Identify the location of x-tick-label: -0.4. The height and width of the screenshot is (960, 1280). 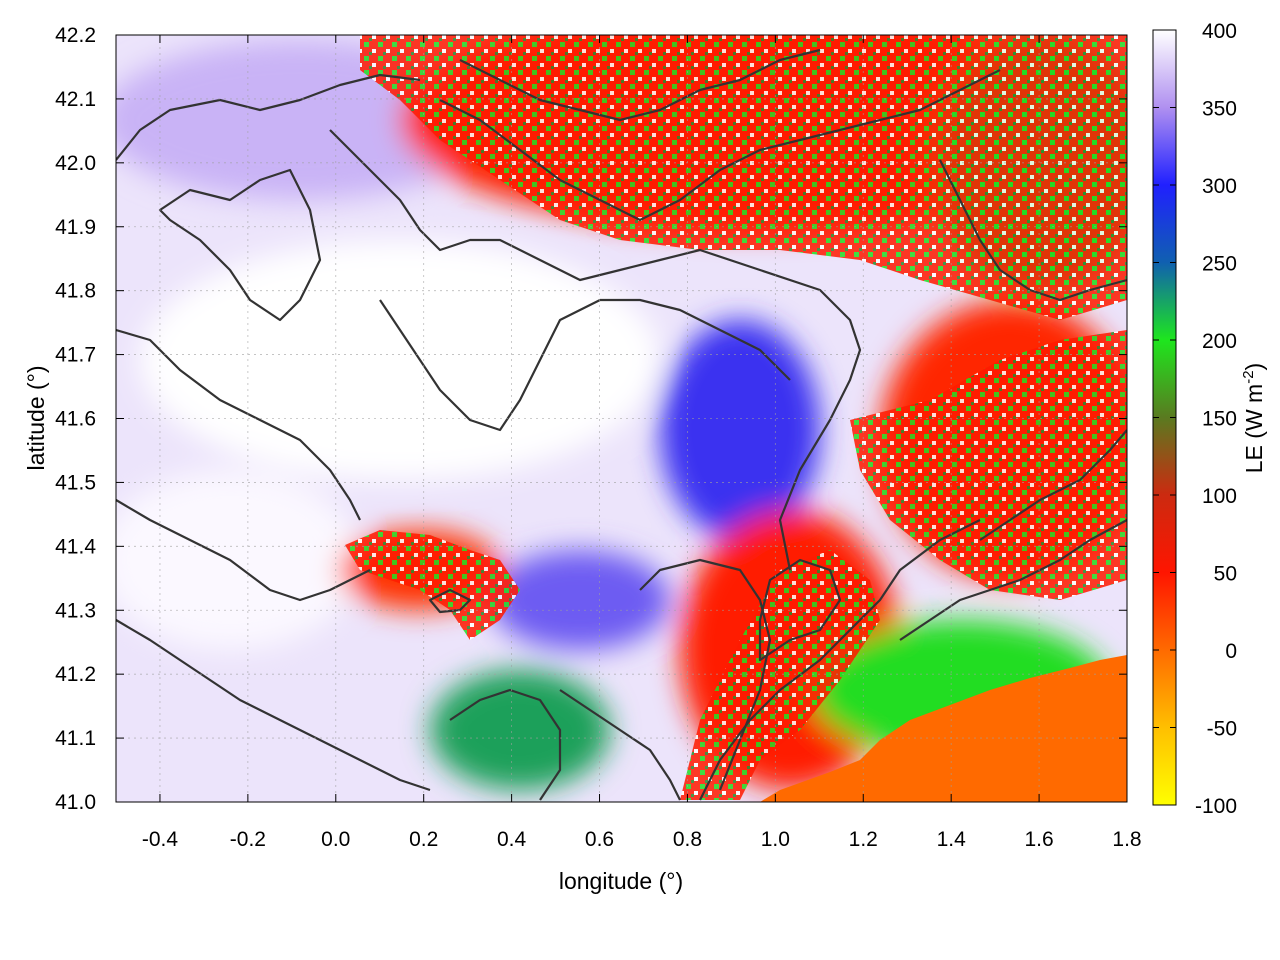
(160, 839).